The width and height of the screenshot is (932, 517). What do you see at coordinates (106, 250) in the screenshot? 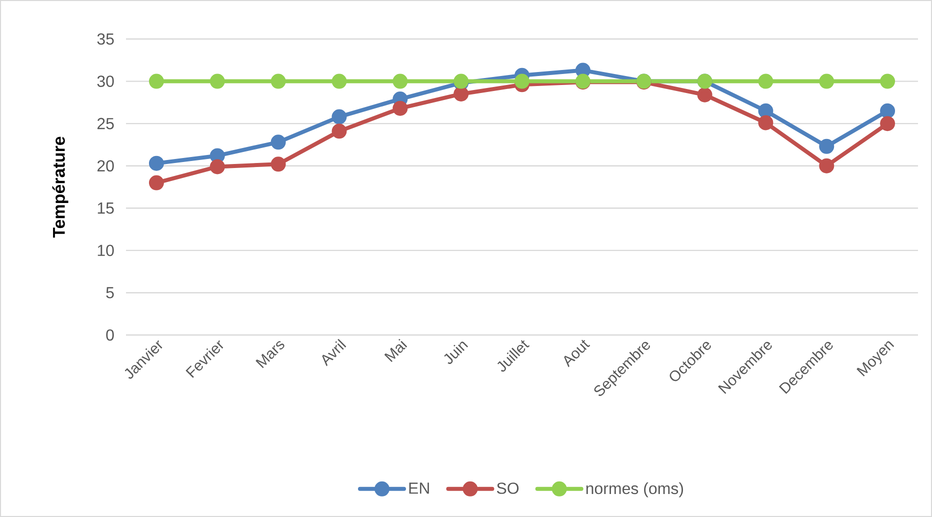
I see `y-tick-label: 10` at bounding box center [106, 250].